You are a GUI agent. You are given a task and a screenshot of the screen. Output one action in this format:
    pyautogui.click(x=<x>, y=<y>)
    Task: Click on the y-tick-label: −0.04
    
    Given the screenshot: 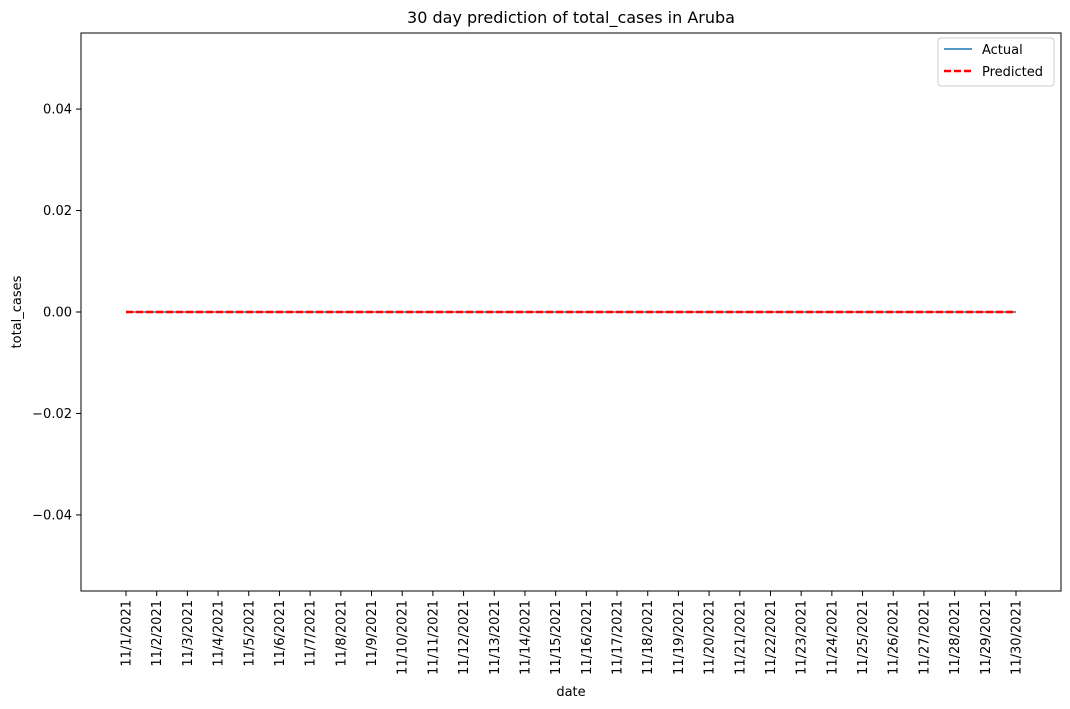 What is the action you would take?
    pyautogui.click(x=52, y=515)
    